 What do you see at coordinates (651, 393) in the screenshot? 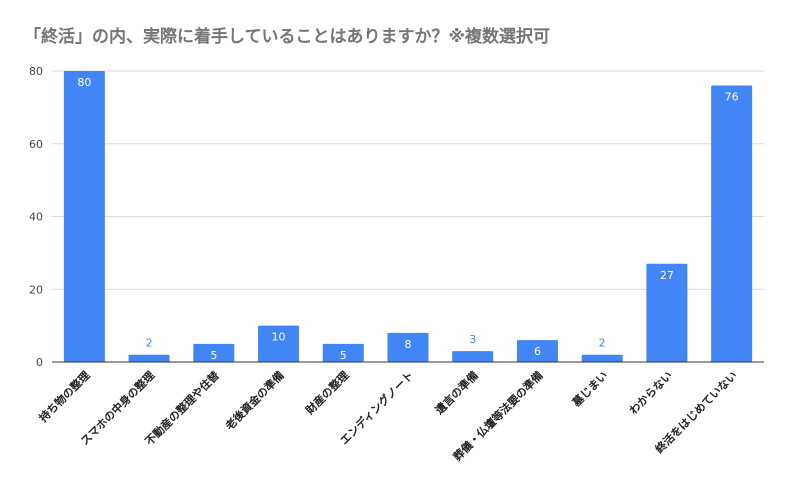
I see `x-tick-label: わからない` at bounding box center [651, 393].